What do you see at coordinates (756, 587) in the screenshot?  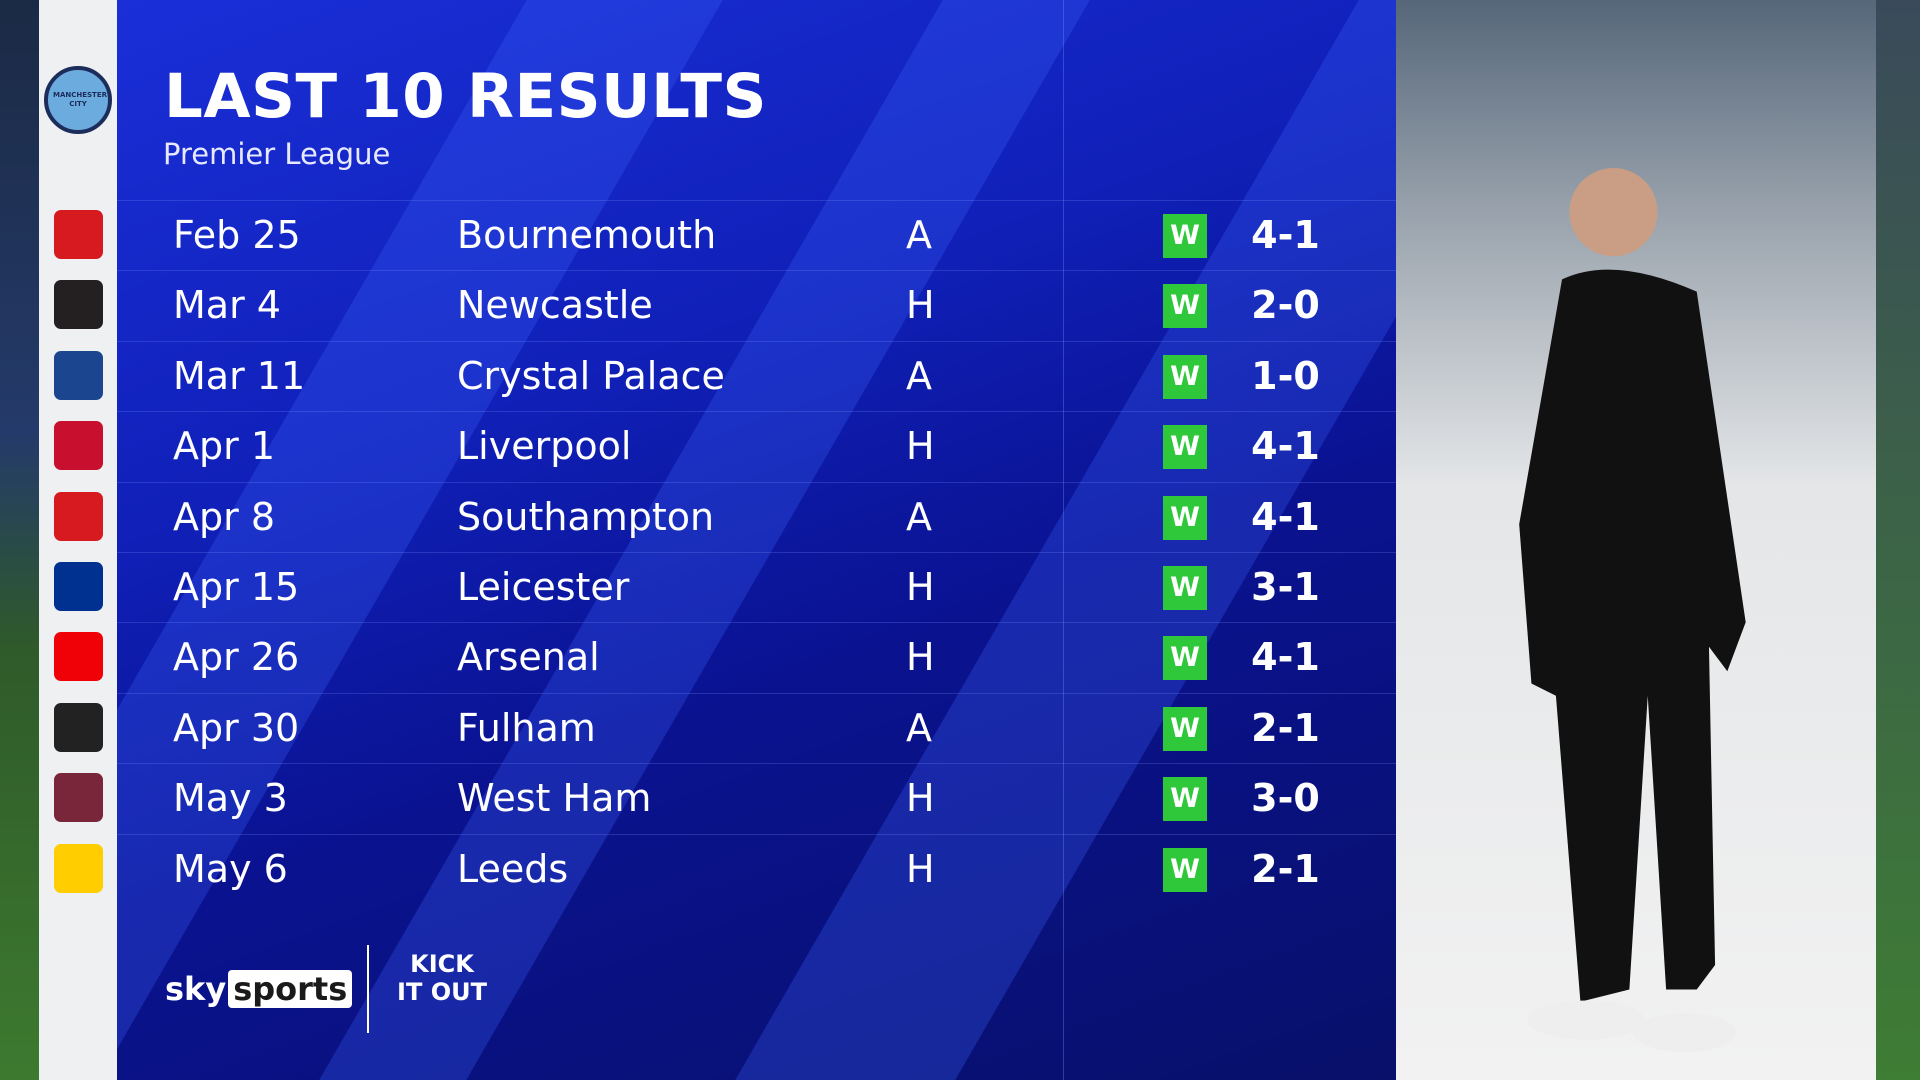 I see `result-row: Apr 15 Leicester H W 3-1` at bounding box center [756, 587].